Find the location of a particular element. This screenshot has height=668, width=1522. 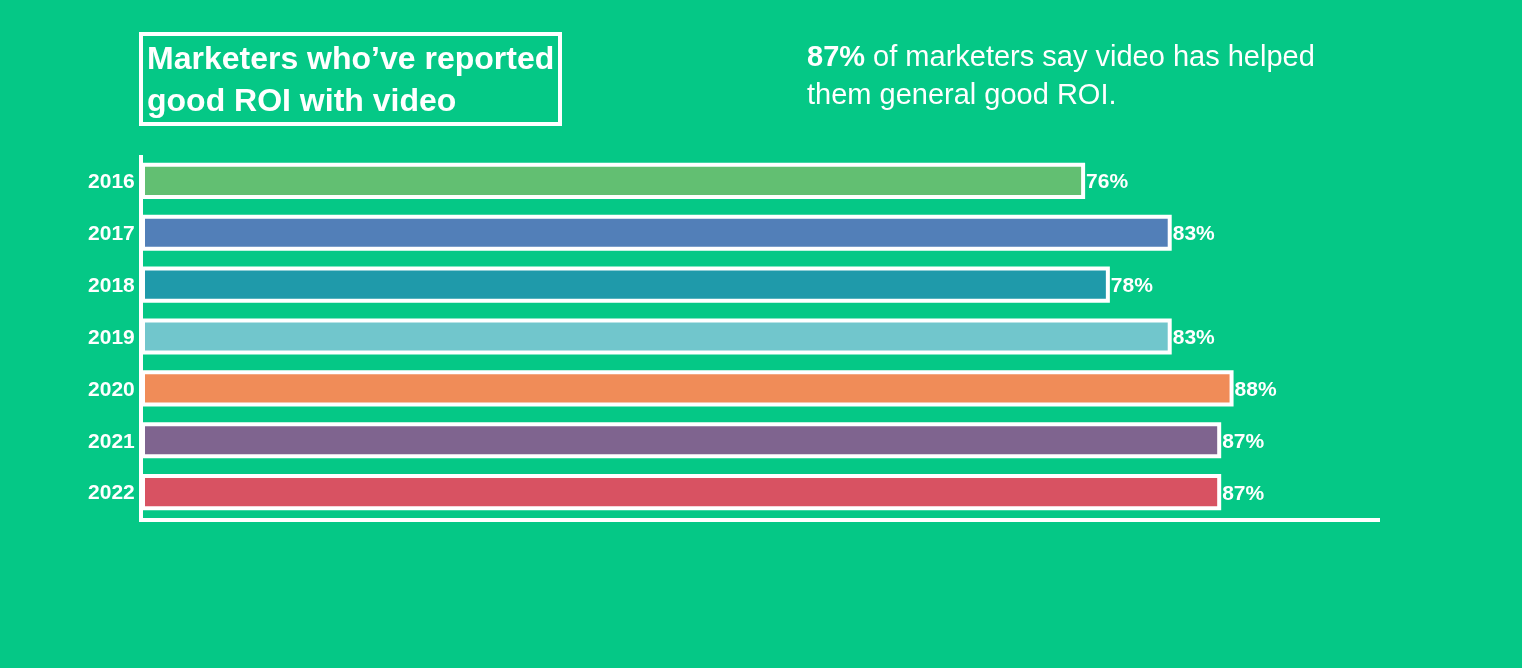

y-tick-label: 2017 is located at coordinates (111, 233).